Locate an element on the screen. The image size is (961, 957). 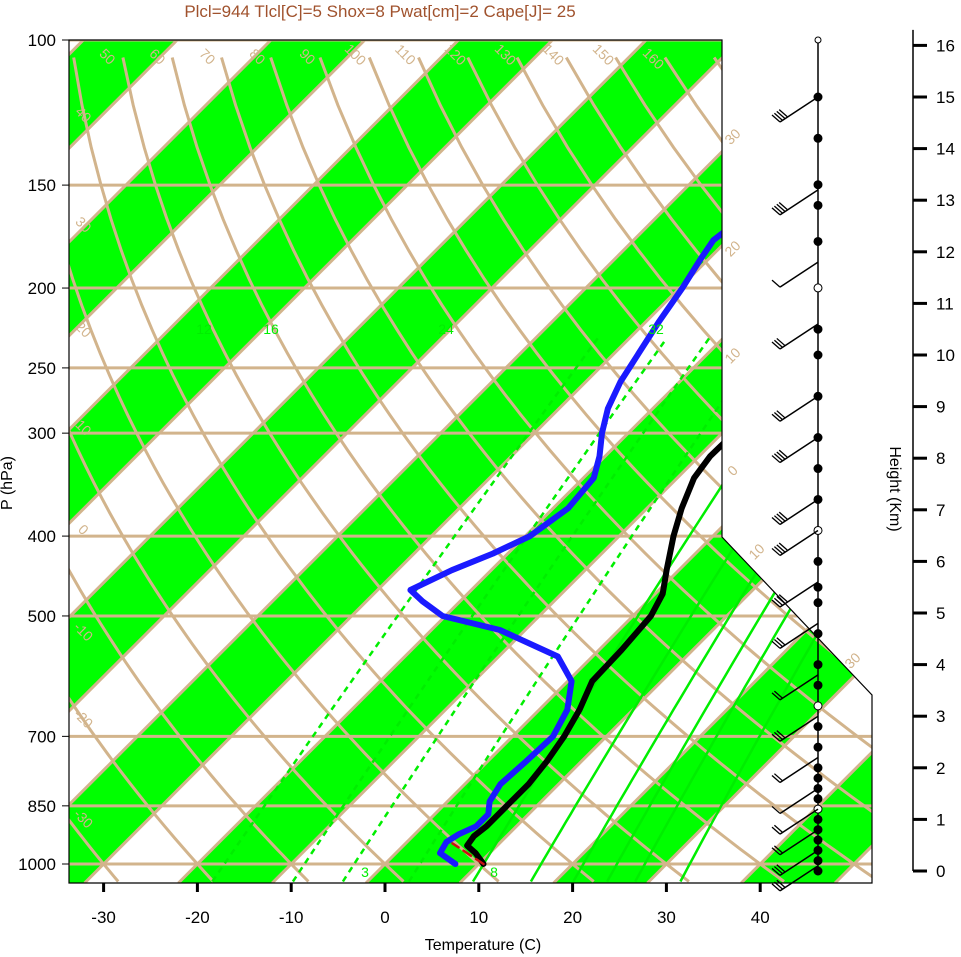
temperature-tick-label: 40 is located at coordinates (760, 917).